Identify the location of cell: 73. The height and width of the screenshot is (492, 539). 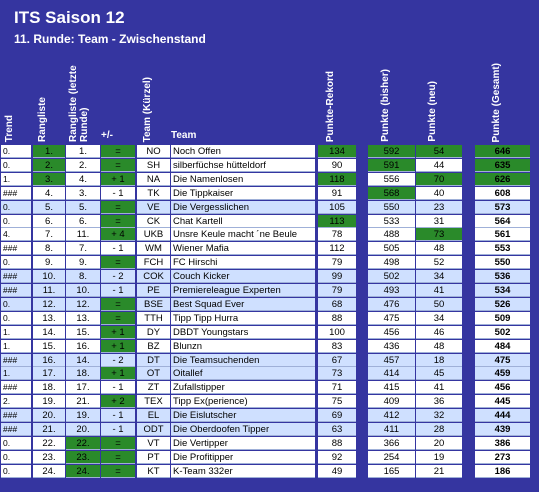
(439, 235).